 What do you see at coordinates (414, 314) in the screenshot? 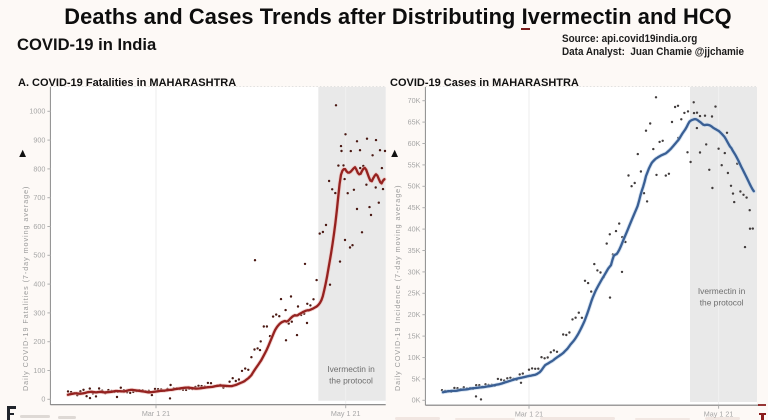
I see `svg-text: 20K` at bounding box center [414, 314].